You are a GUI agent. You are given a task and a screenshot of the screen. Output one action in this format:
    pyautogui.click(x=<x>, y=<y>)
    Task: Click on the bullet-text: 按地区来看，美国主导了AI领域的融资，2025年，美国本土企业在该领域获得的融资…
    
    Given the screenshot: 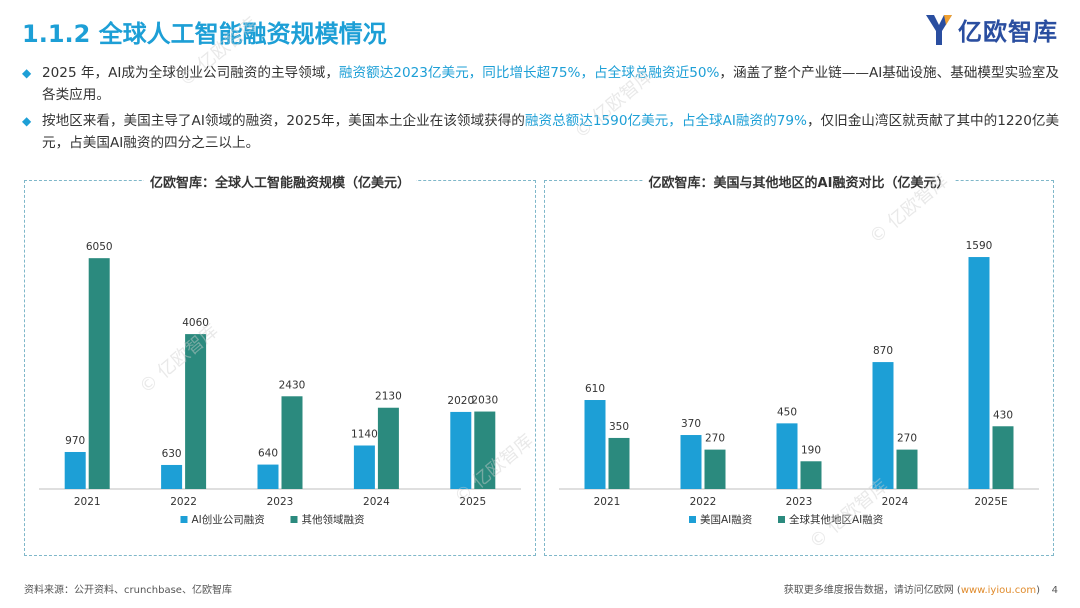 What is the action you would take?
    pyautogui.click(x=552, y=132)
    